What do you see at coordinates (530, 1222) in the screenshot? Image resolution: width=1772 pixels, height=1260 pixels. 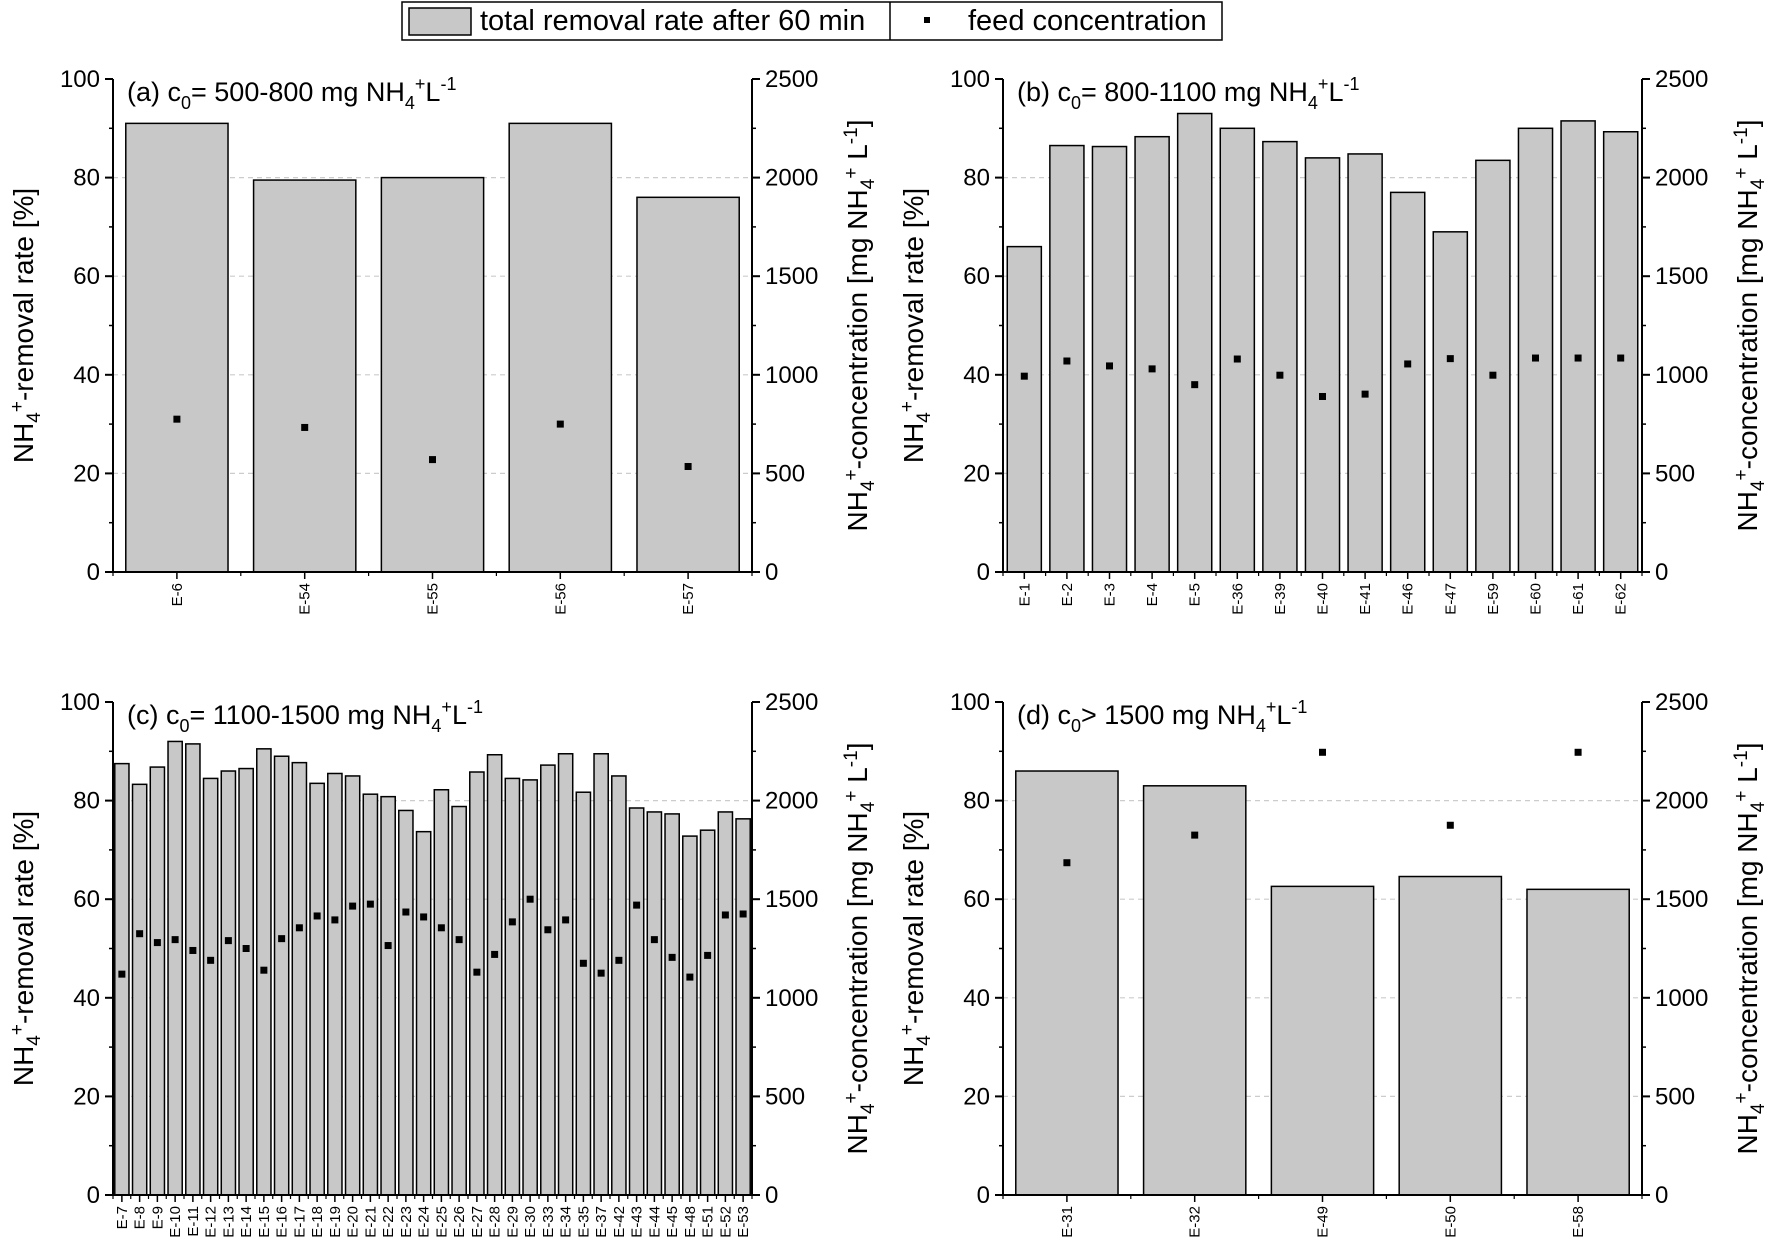 I see `xtick-label: E-30` at bounding box center [530, 1222].